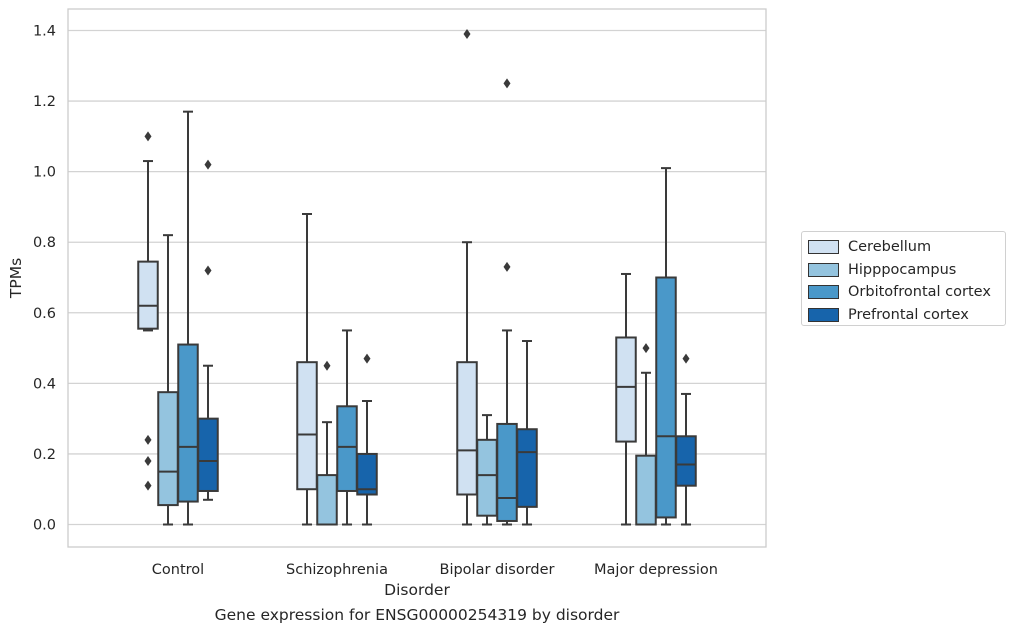 This screenshot has width=1018, height=634. I want to click on legend-item: Cerebellum, so click(906, 247).